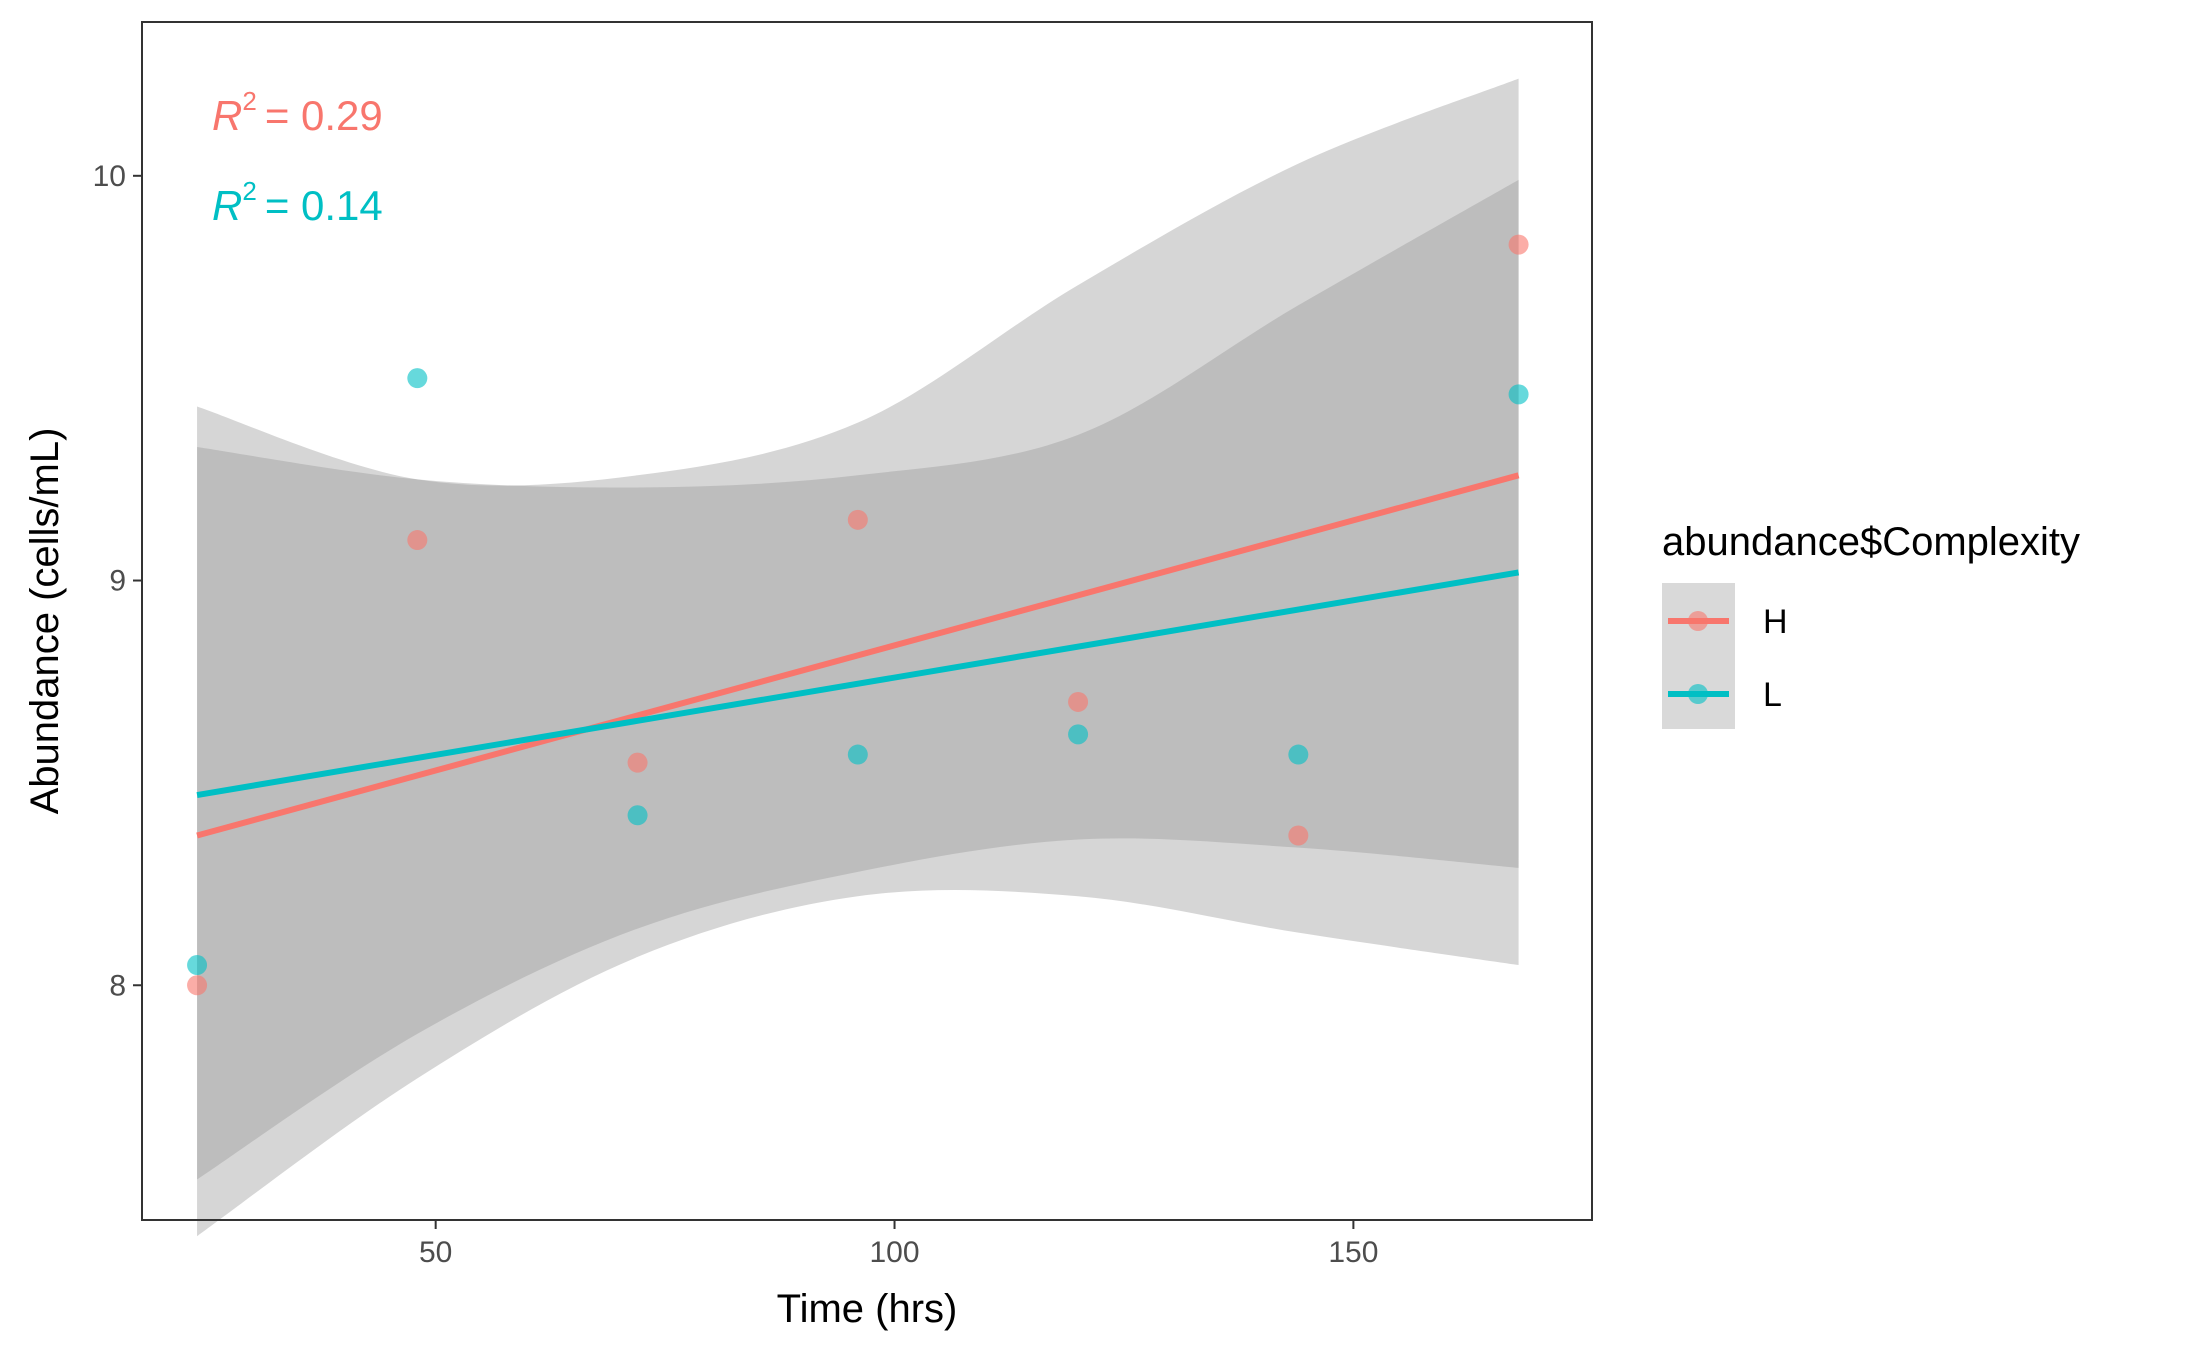  What do you see at coordinates (249, 191) in the screenshot?
I see `r2-sup-l: 2` at bounding box center [249, 191].